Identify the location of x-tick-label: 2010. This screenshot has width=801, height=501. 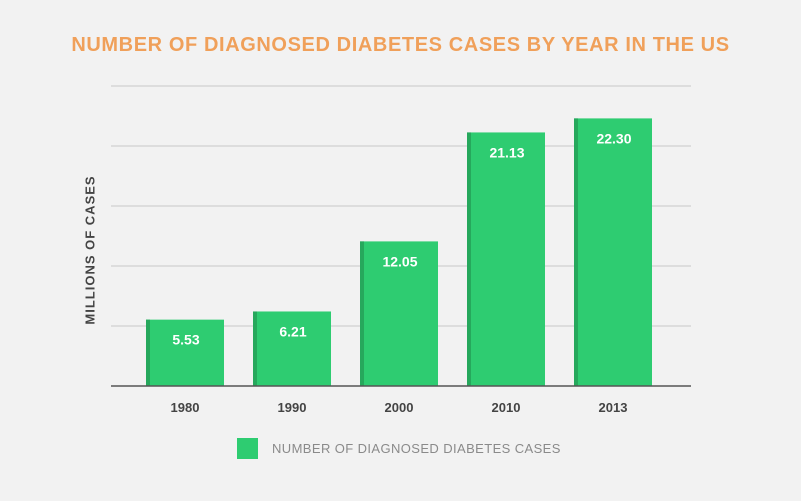
(506, 407).